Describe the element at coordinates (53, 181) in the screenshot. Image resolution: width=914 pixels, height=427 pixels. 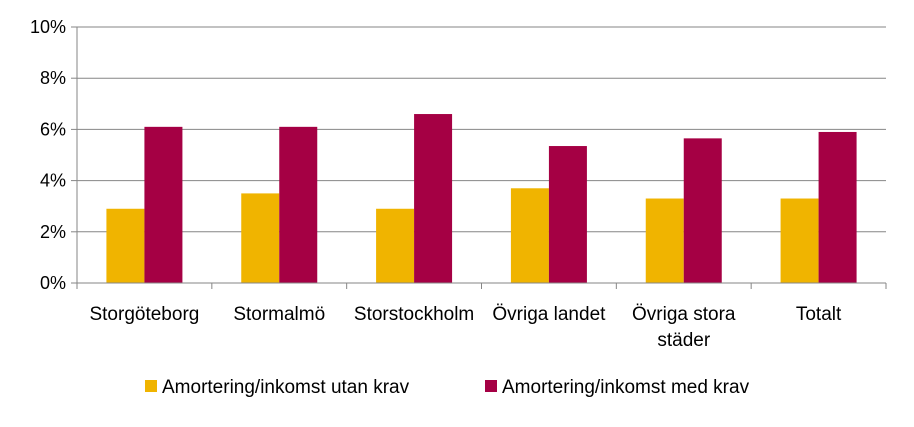
I see `y-tick-label: 4%` at that location.